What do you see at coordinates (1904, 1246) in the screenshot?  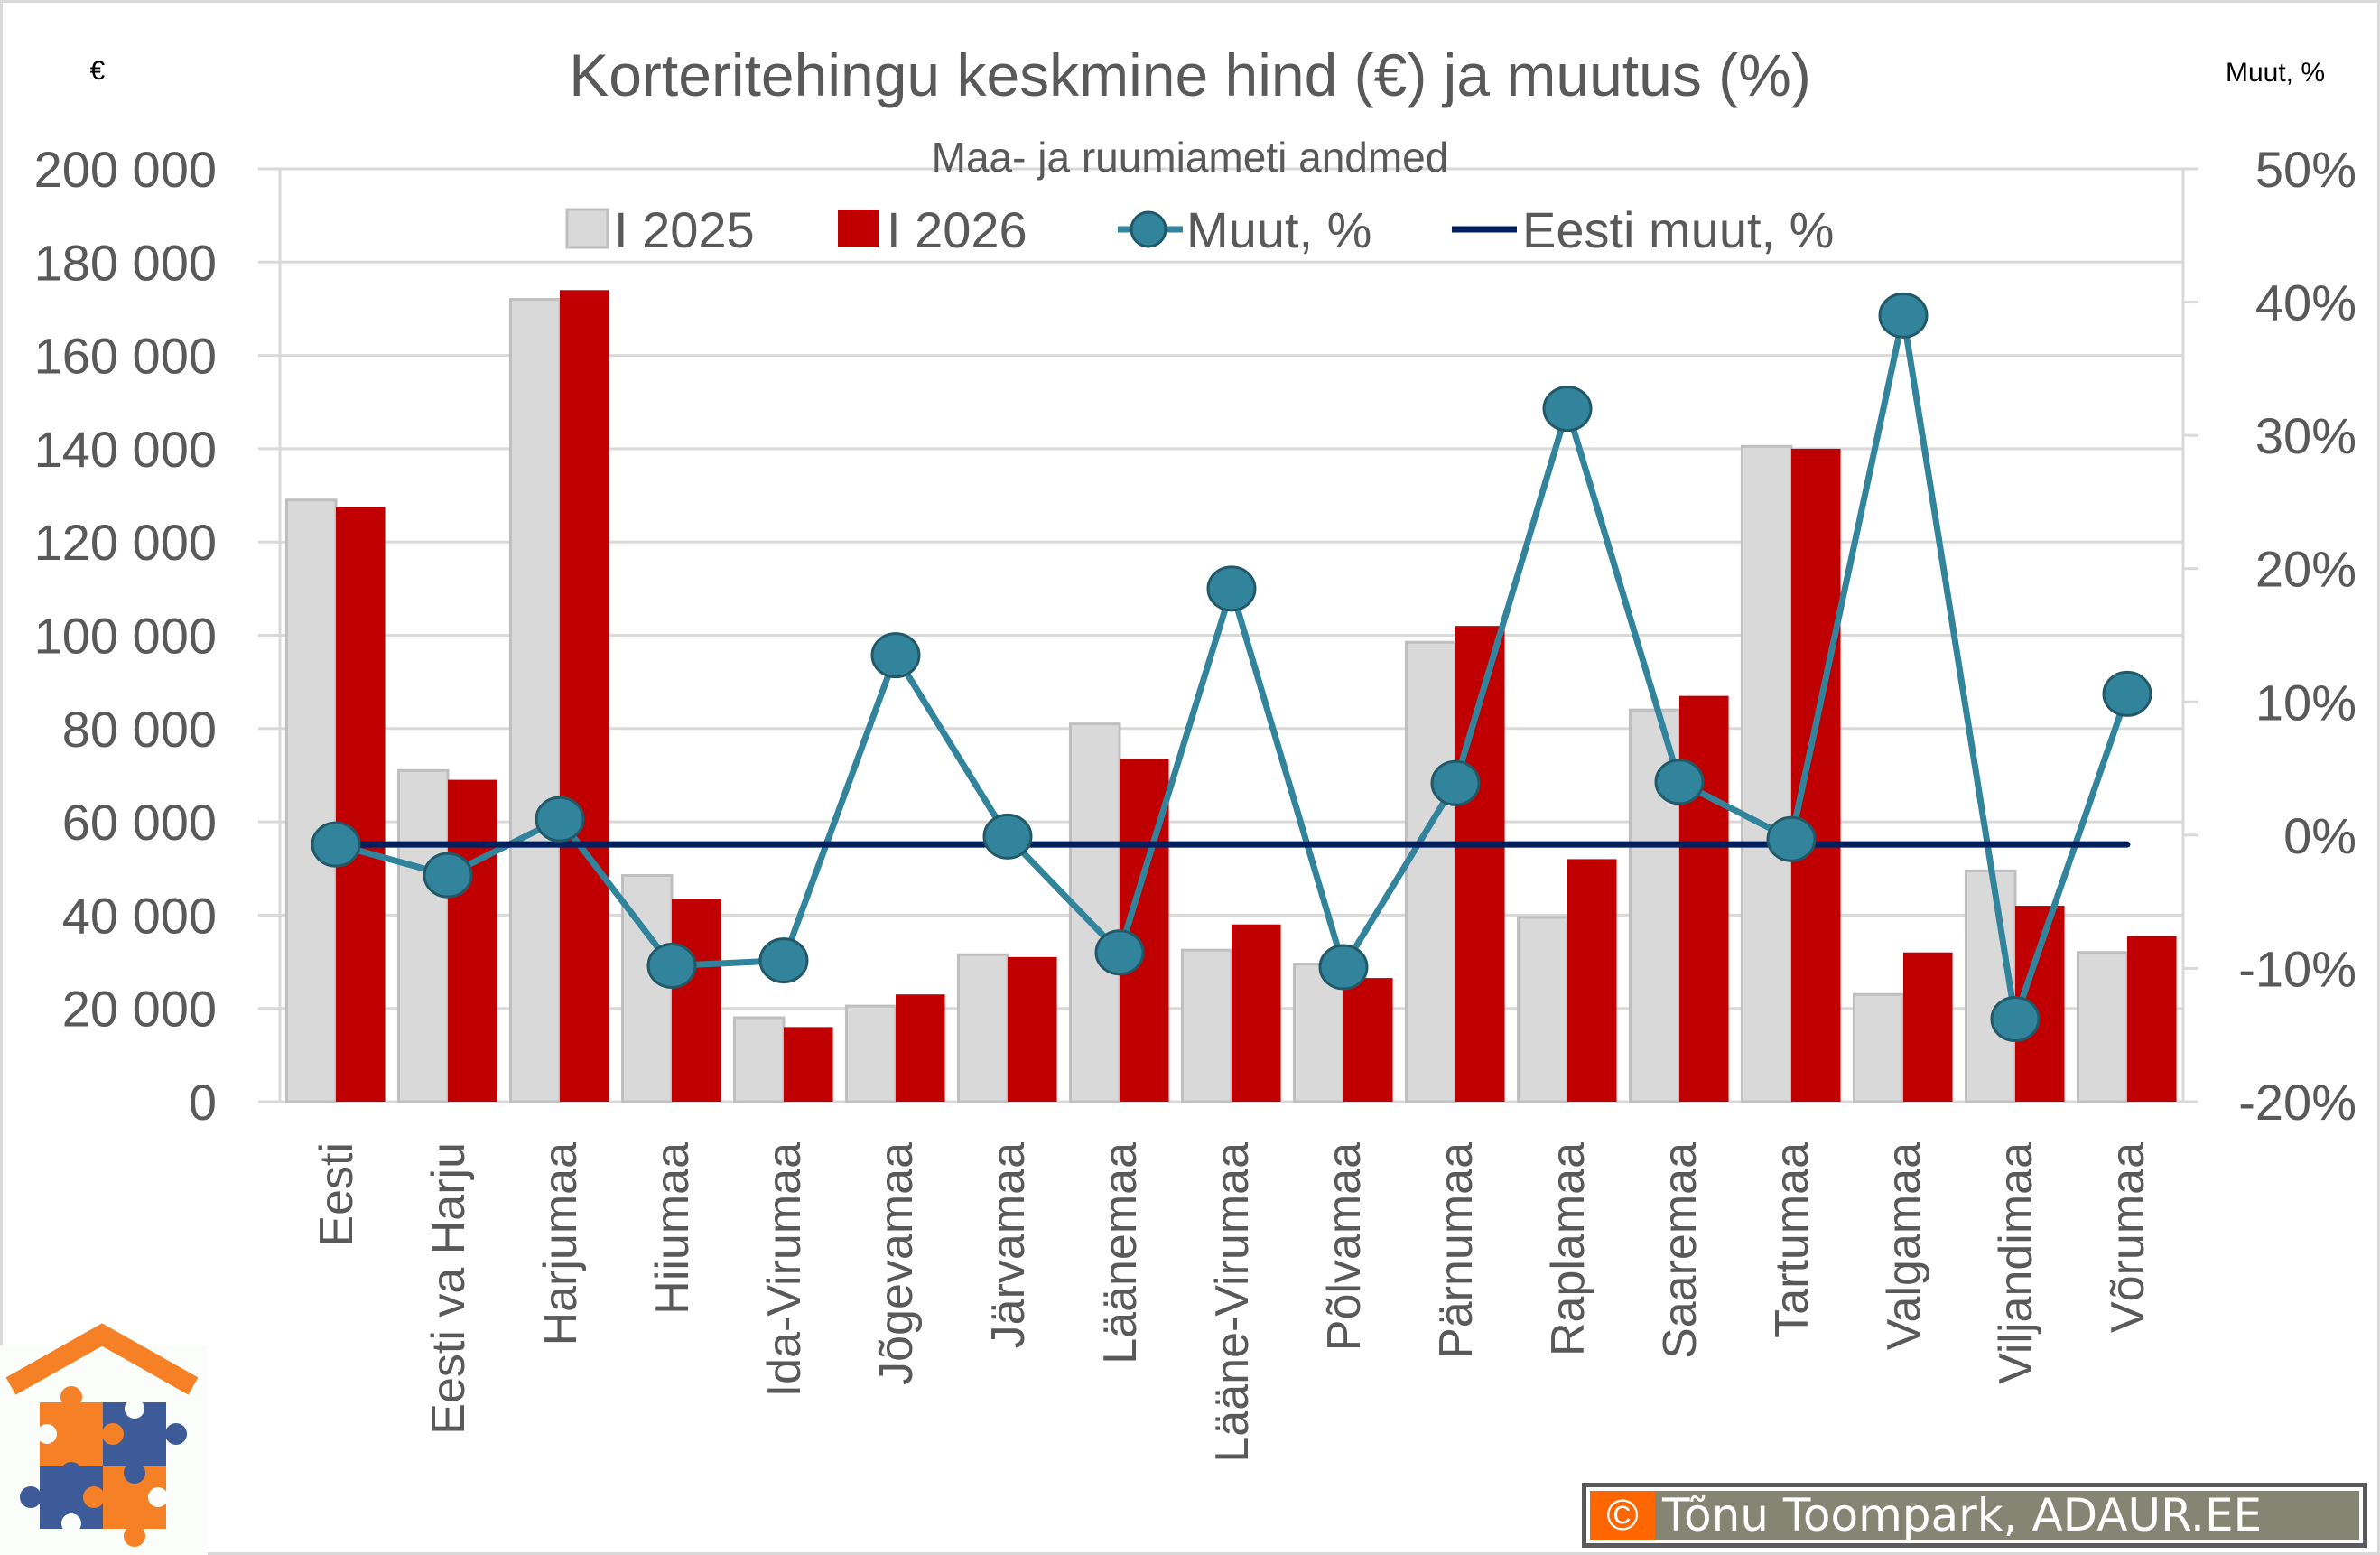 I see `category-label: Valgamaa` at bounding box center [1904, 1246].